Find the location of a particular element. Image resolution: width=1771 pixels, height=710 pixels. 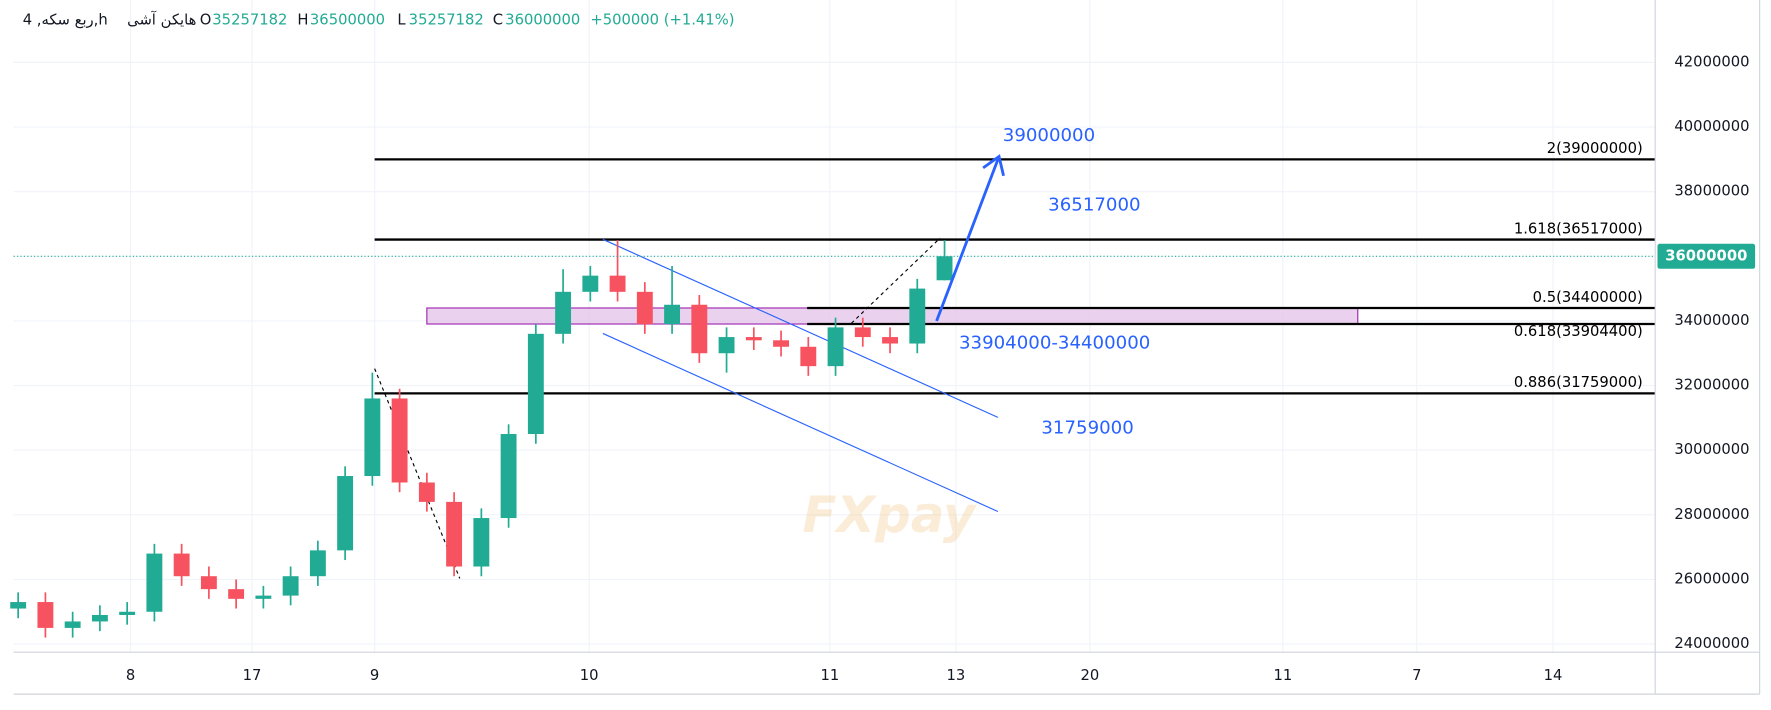

l-value: 35257182 is located at coordinates (446, 19).